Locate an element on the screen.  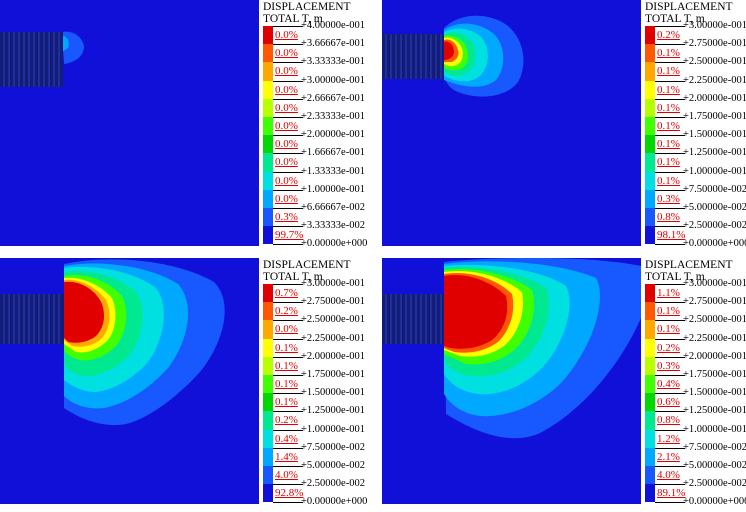
legend-band: 99.7% is located at coordinates (283, 235).